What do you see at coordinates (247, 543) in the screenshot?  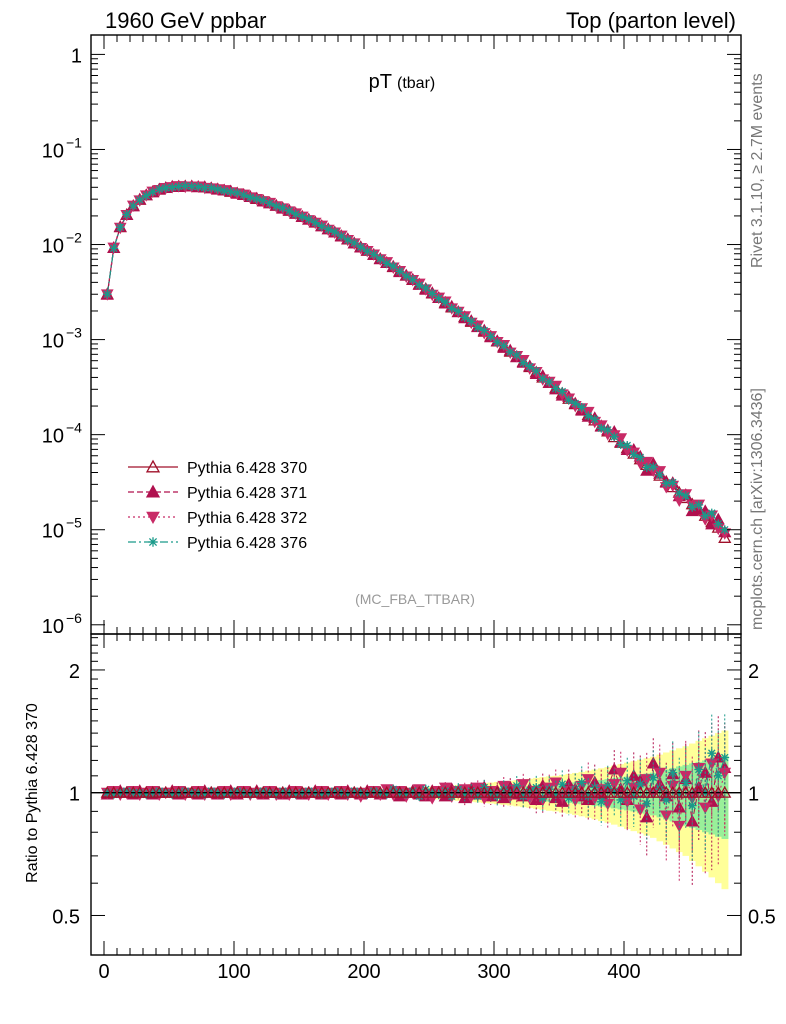 I see `legend-label: Pythia 6.428 376` at bounding box center [247, 543].